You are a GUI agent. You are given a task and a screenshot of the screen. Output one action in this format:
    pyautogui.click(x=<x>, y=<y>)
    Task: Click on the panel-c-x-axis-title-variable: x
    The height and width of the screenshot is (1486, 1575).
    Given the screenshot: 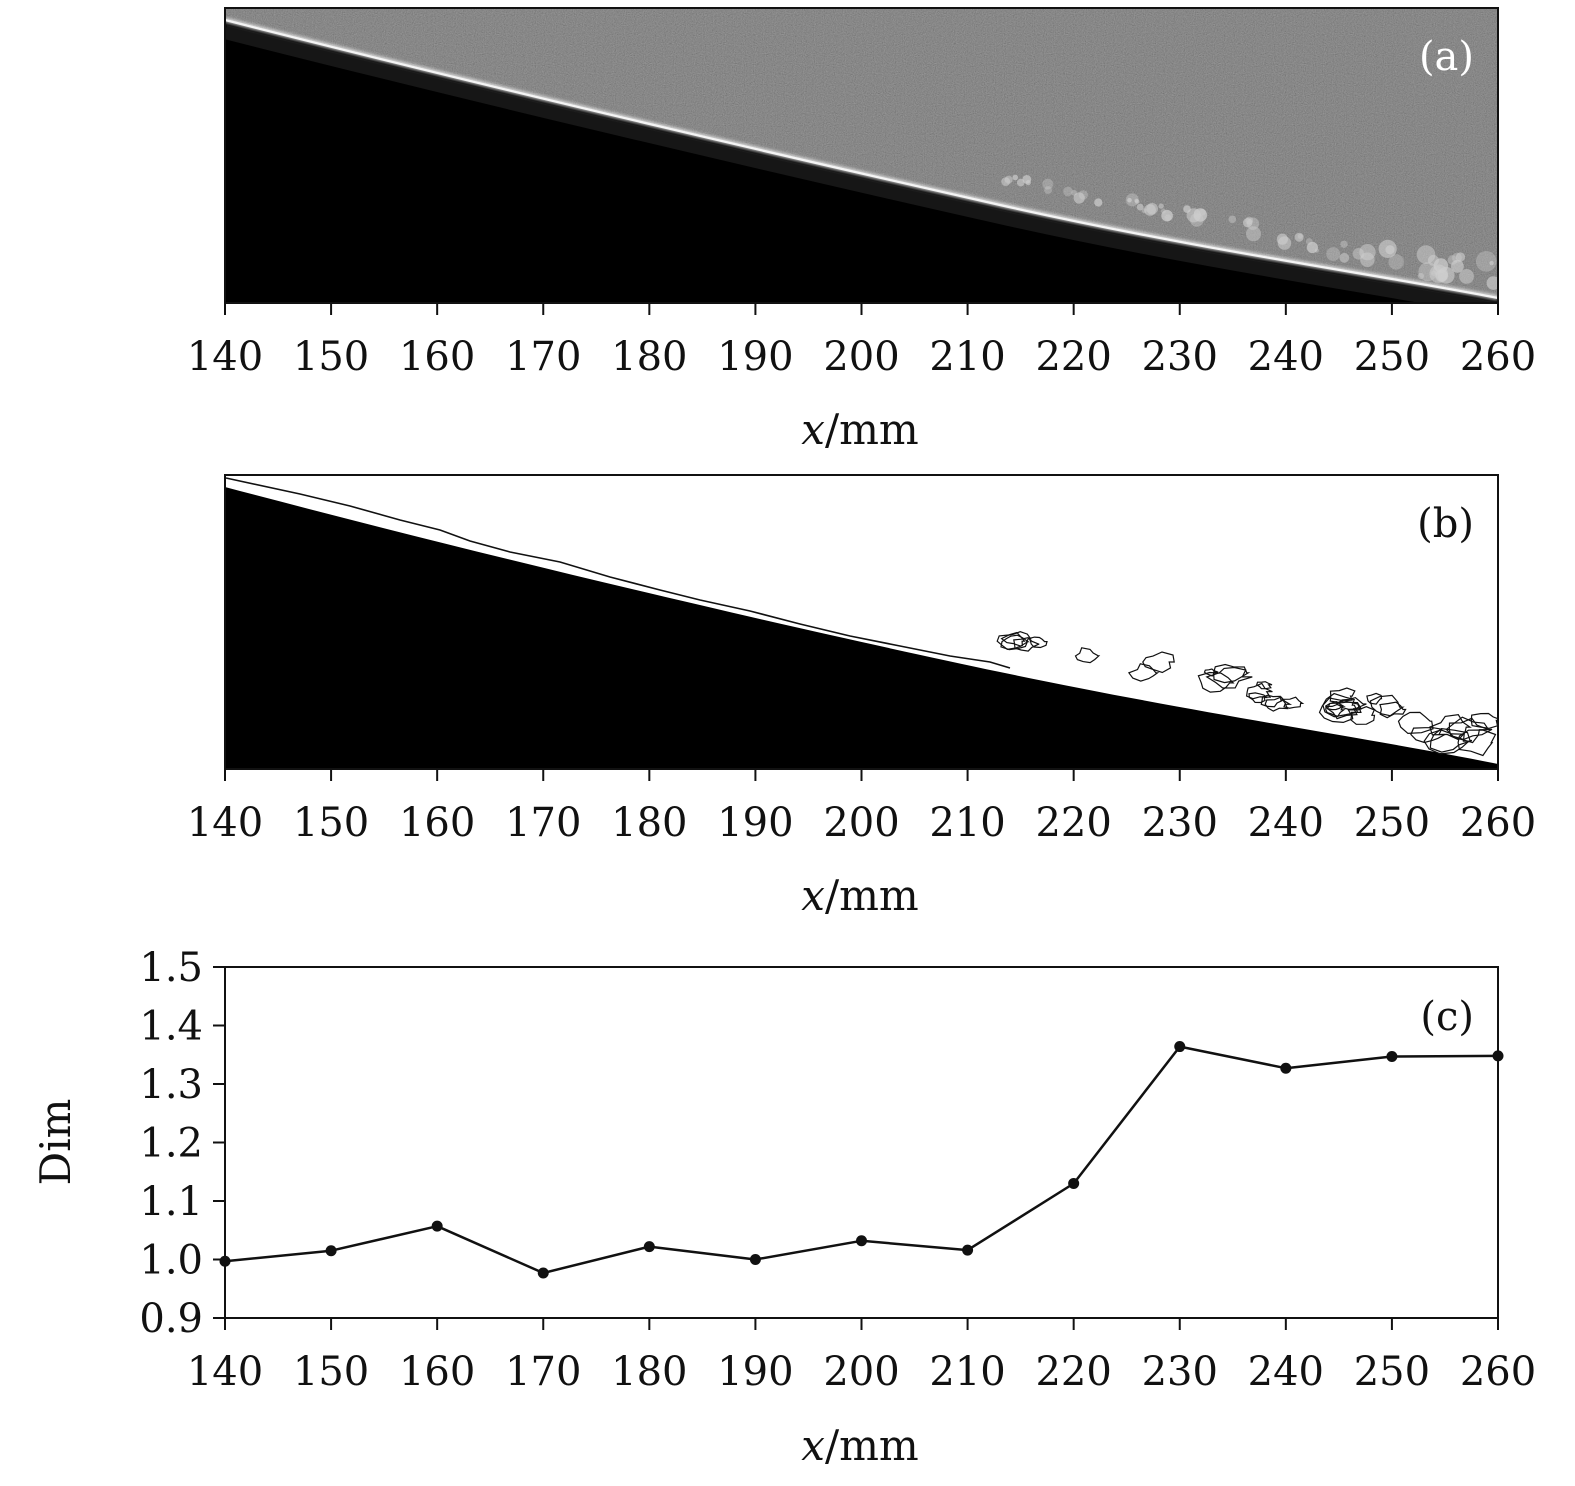 What is the action you would take?
    pyautogui.click(x=813, y=1445)
    